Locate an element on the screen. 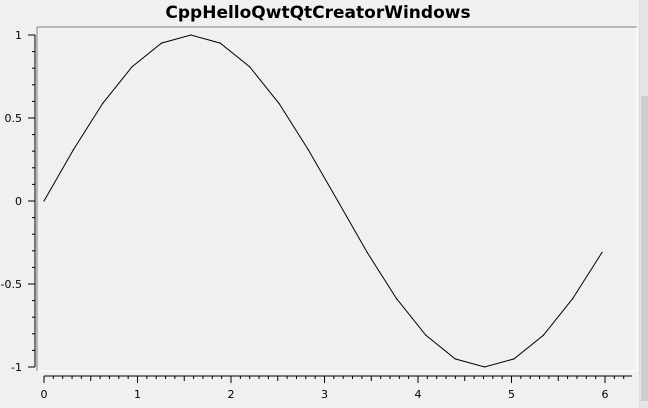 The image size is (648, 408). vertical-scrollbar is located at coordinates (643, 204).